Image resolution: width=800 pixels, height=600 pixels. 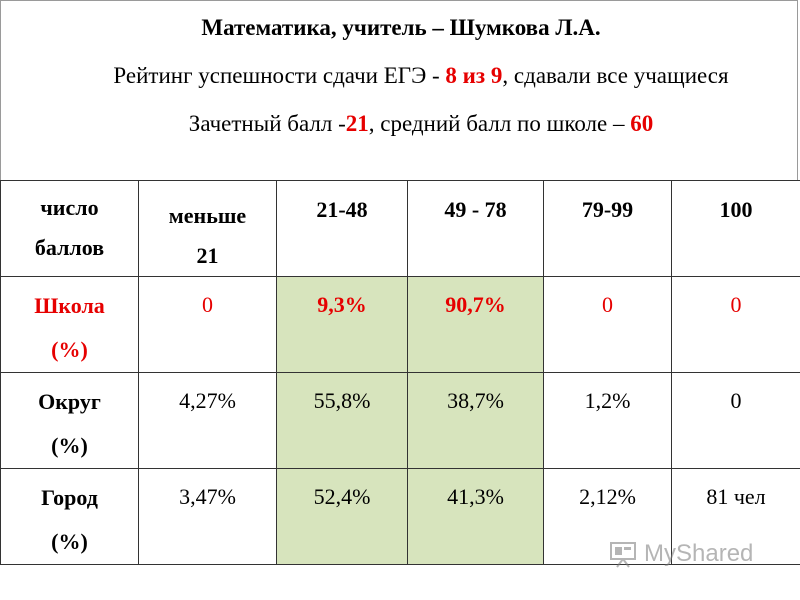 What do you see at coordinates (69, 207) in the screenshot?
I see `header-label-line1: число` at bounding box center [69, 207].